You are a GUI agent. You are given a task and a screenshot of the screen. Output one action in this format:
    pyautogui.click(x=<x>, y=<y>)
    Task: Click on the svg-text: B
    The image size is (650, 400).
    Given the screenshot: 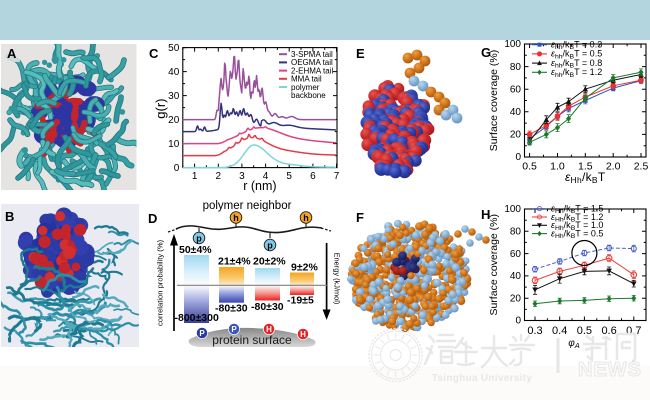 What is the action you would take?
    pyautogui.click(x=9, y=216)
    